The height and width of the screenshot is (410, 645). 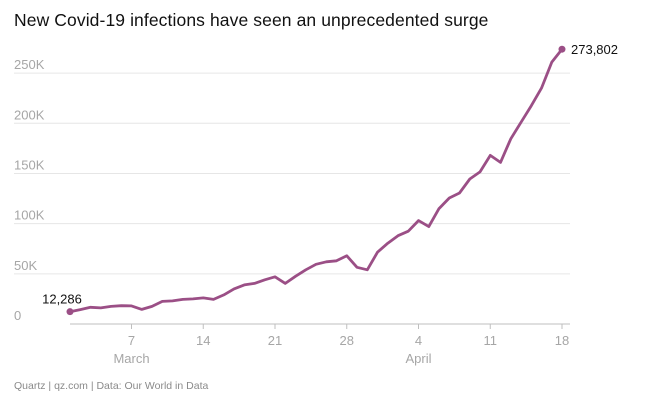 What do you see at coordinates (17, 315) in the screenshot?
I see `y-tick-label: 0` at bounding box center [17, 315].